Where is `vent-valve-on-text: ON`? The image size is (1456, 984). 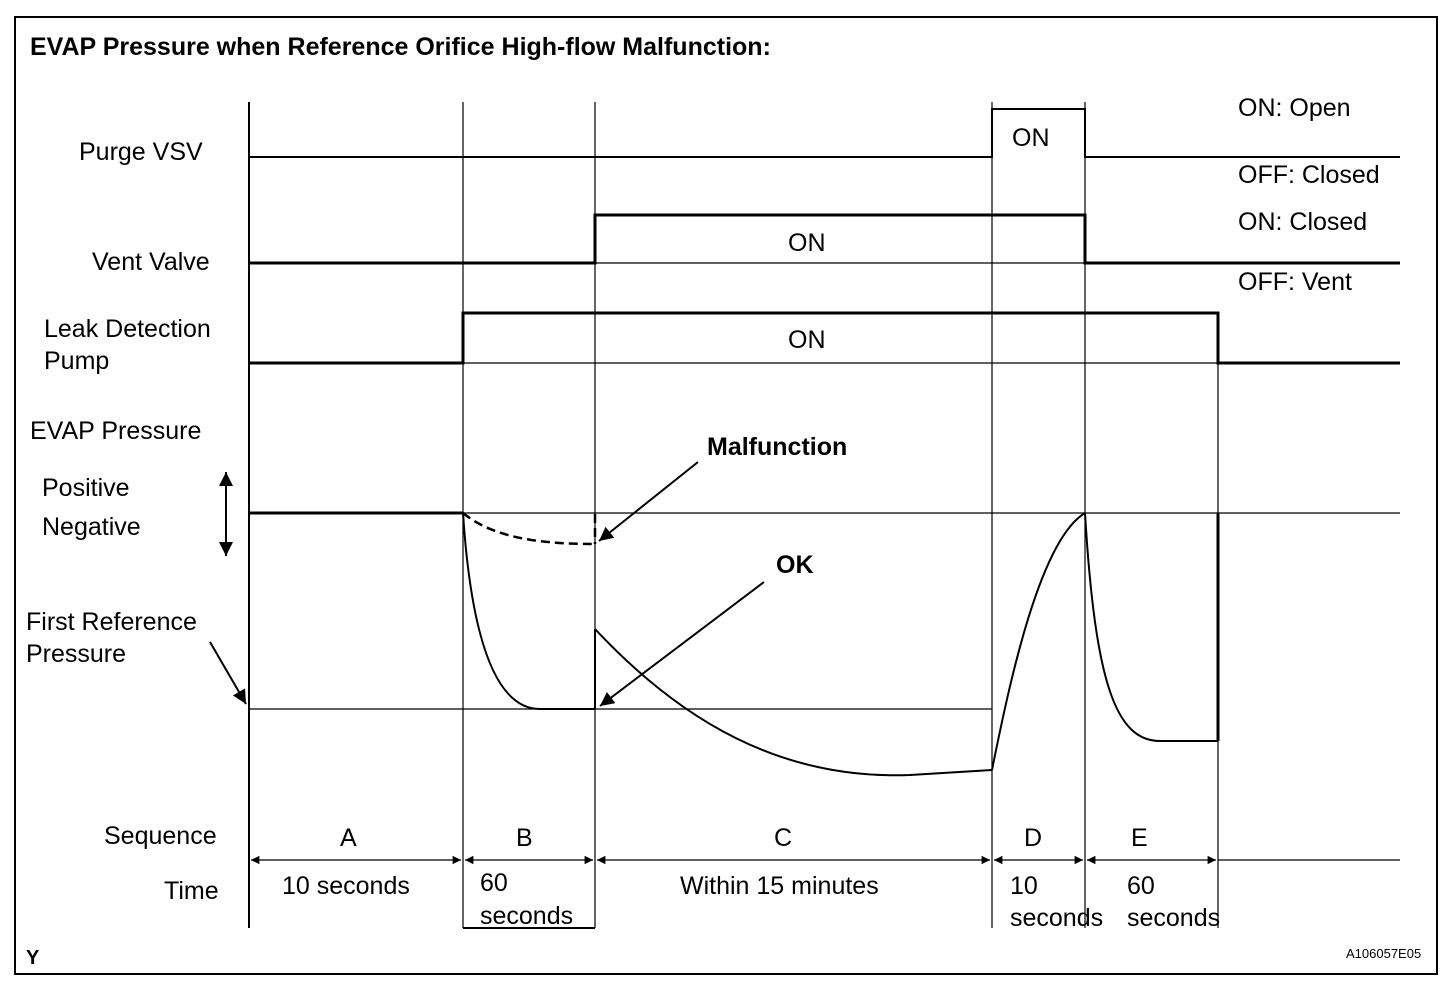 vent-valve-on-text: ON is located at coordinates (807, 243).